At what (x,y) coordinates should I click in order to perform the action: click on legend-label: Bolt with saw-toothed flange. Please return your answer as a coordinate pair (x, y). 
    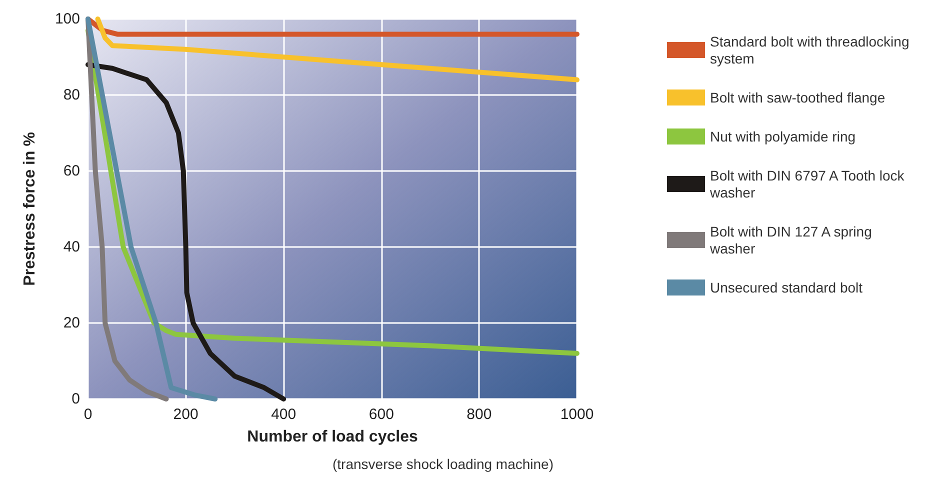
    Looking at the image, I should click on (798, 98).